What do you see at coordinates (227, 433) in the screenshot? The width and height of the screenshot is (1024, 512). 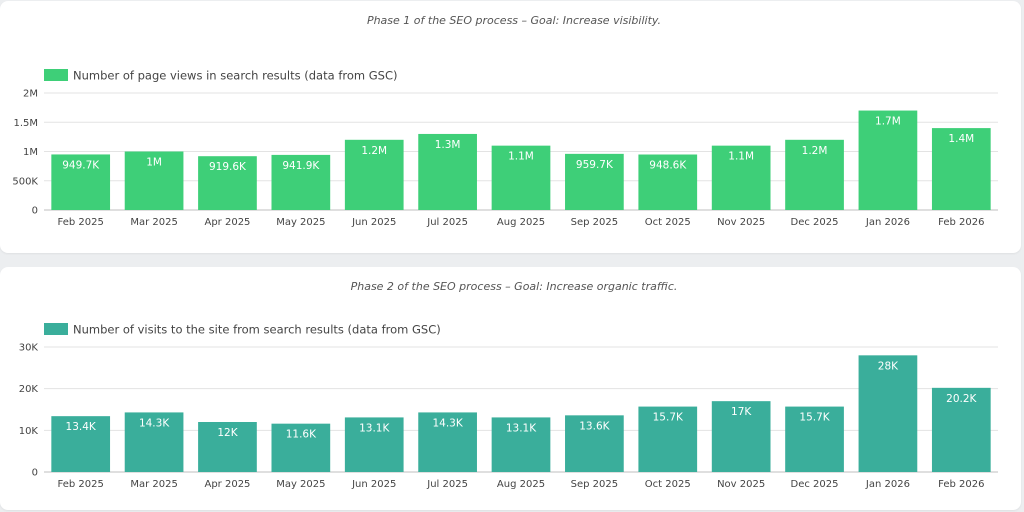 I see `data-label: 12K` at bounding box center [227, 433].